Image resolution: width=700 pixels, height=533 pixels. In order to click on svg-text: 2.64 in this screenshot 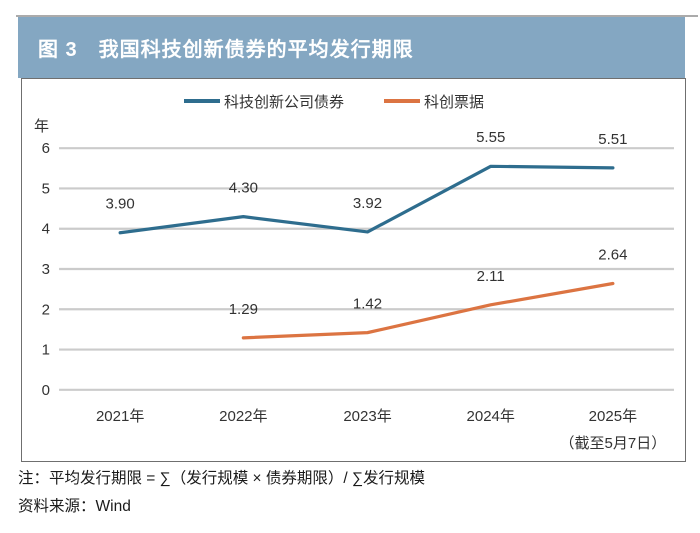, I will do `click(612, 254)`.